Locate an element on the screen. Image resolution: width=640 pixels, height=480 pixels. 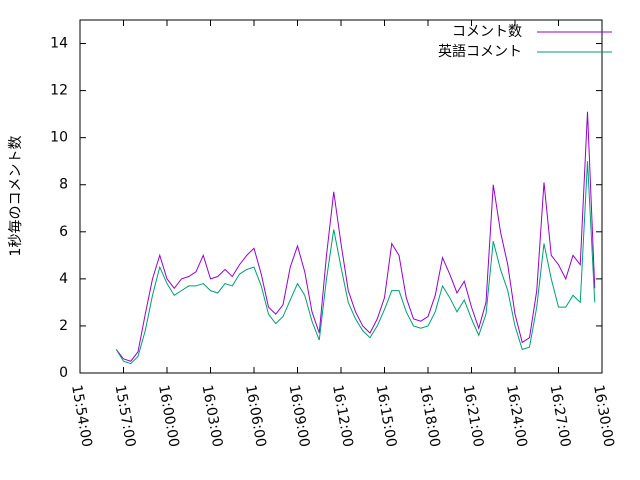
x-tick-label: 16:21:00 is located at coordinates (473, 416).